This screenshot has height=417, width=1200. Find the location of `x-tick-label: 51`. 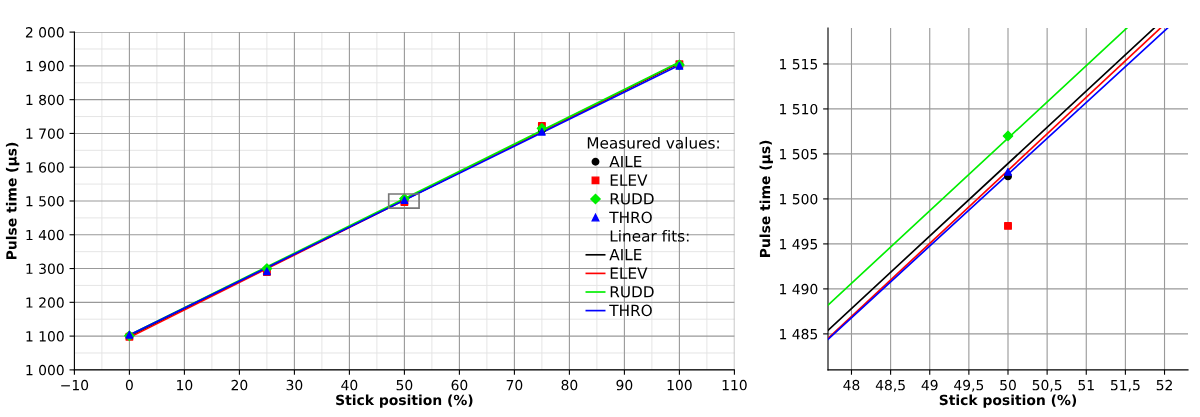

x-tick-label: 51 is located at coordinates (1086, 385).